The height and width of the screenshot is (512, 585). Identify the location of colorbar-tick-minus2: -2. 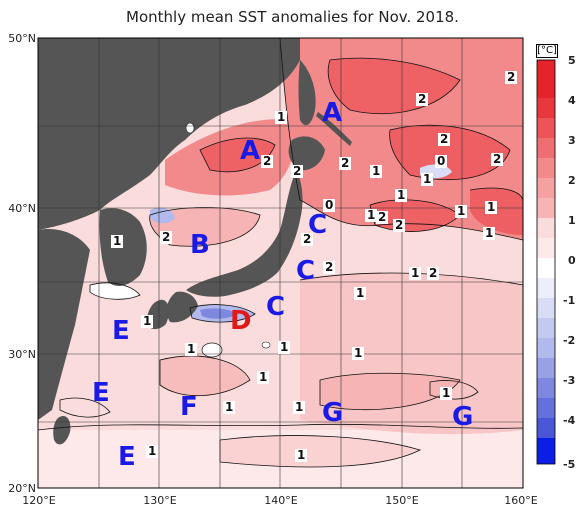
(569, 340).